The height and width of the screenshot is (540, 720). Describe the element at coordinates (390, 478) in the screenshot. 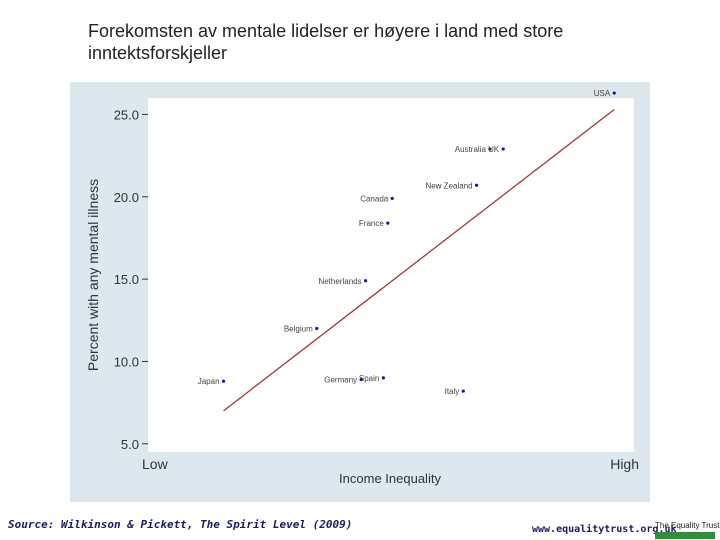

I see `x-axis-label: Income Inequality` at that location.